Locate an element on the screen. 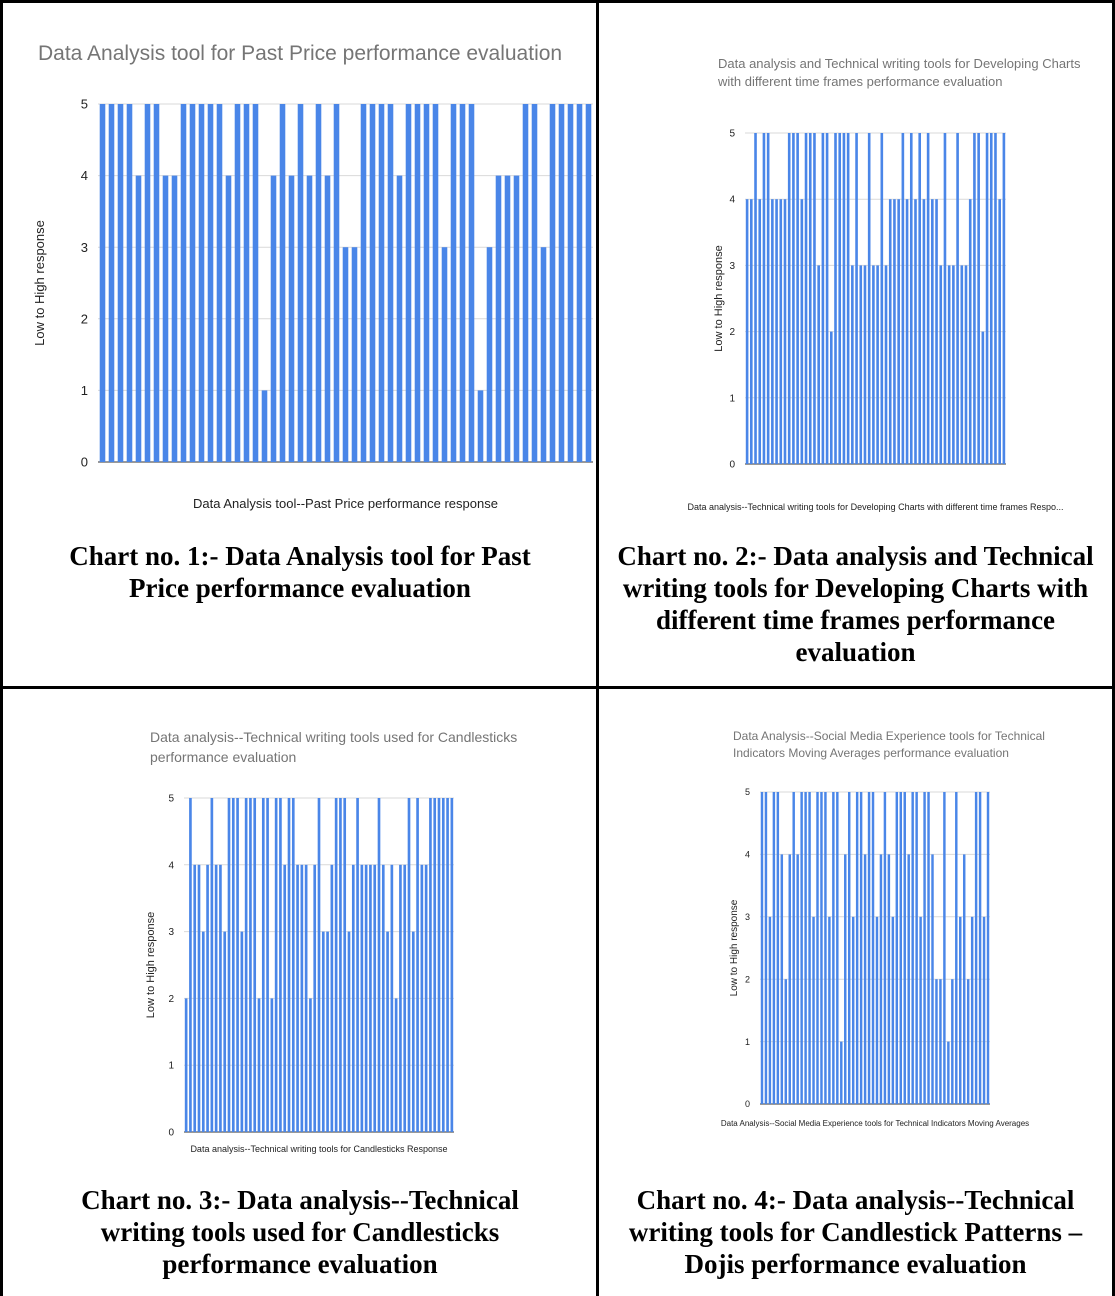  table-border-middle is located at coordinates (597, 648).